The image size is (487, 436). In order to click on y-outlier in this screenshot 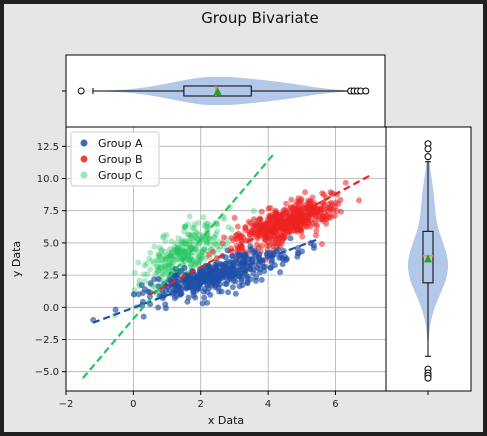, I will do `click(428, 378)`.